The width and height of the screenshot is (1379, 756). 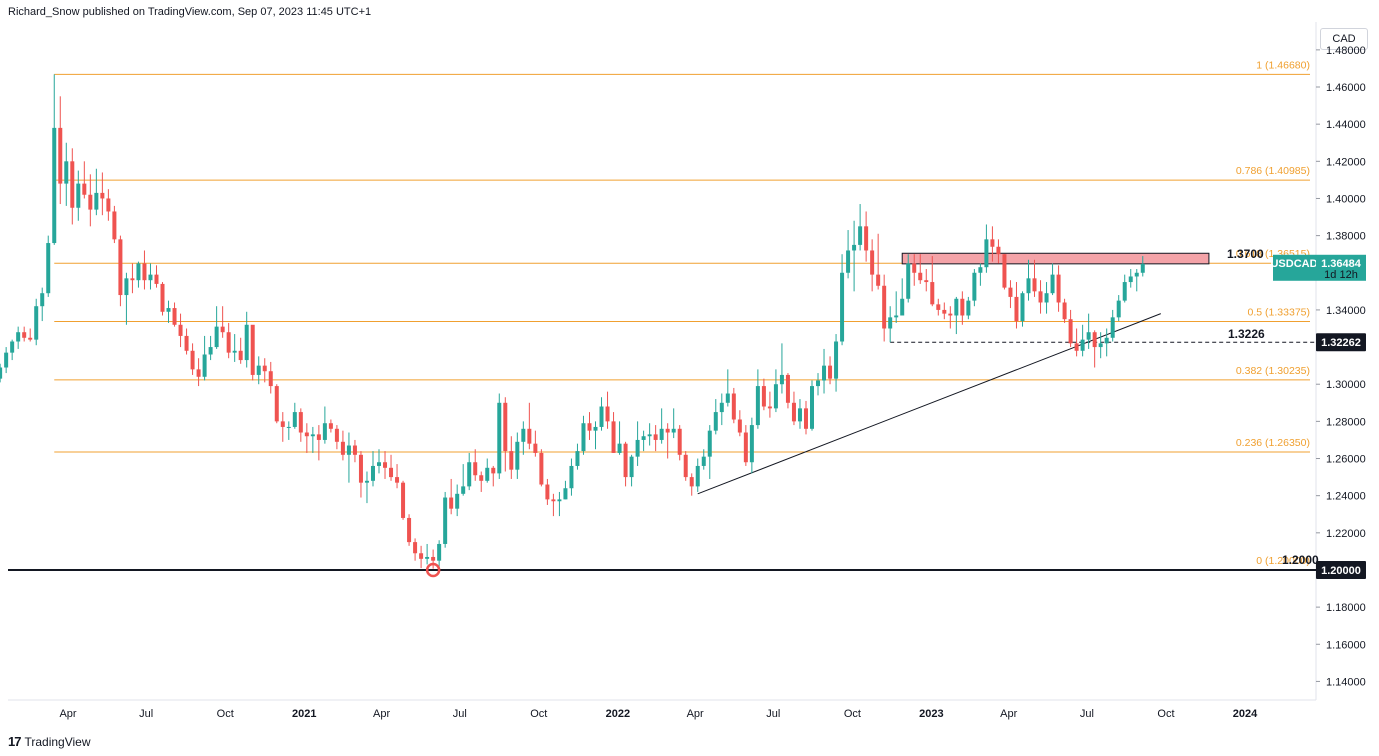 What do you see at coordinates (1279, 313) in the screenshot?
I see `fib-level-label: 0.5 (1.33375)` at bounding box center [1279, 313].